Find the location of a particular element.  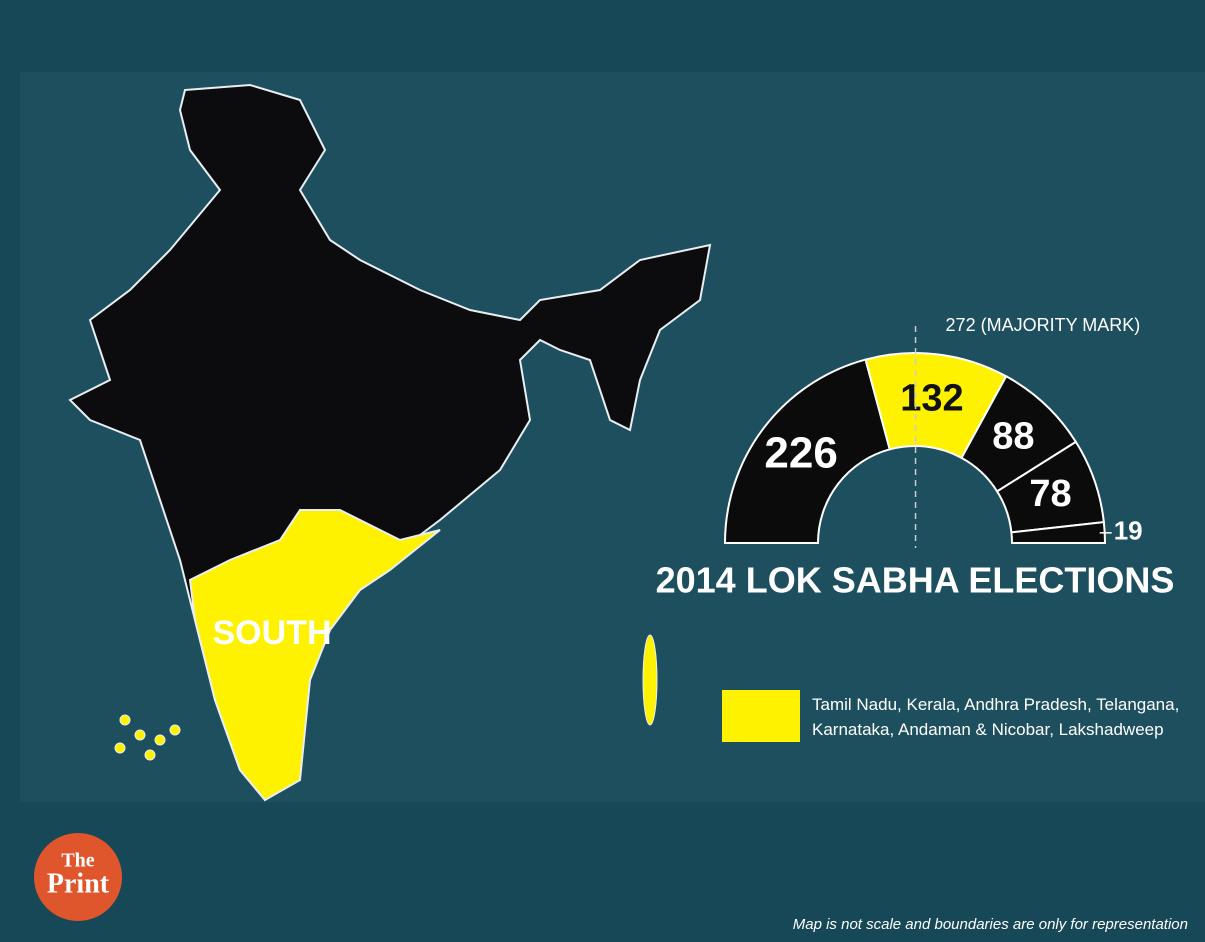

logo-top: The is located at coordinates (77, 861).